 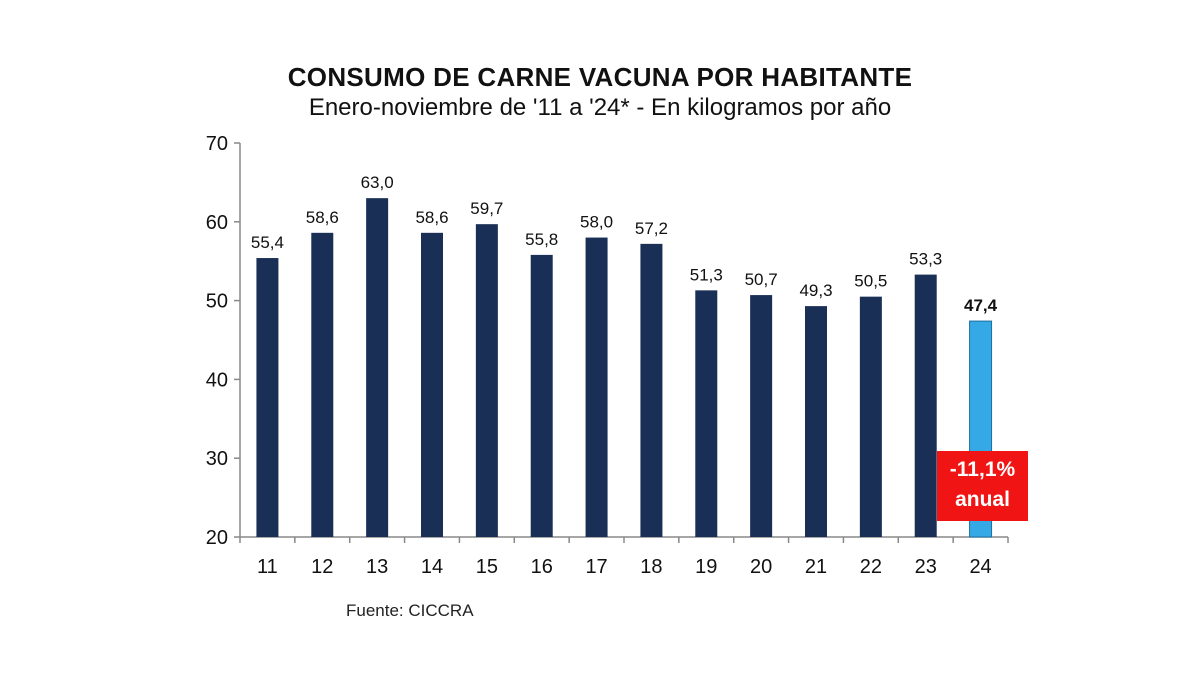 What do you see at coordinates (815, 290) in the screenshot?
I see `bar-value-label: 49,3` at bounding box center [815, 290].